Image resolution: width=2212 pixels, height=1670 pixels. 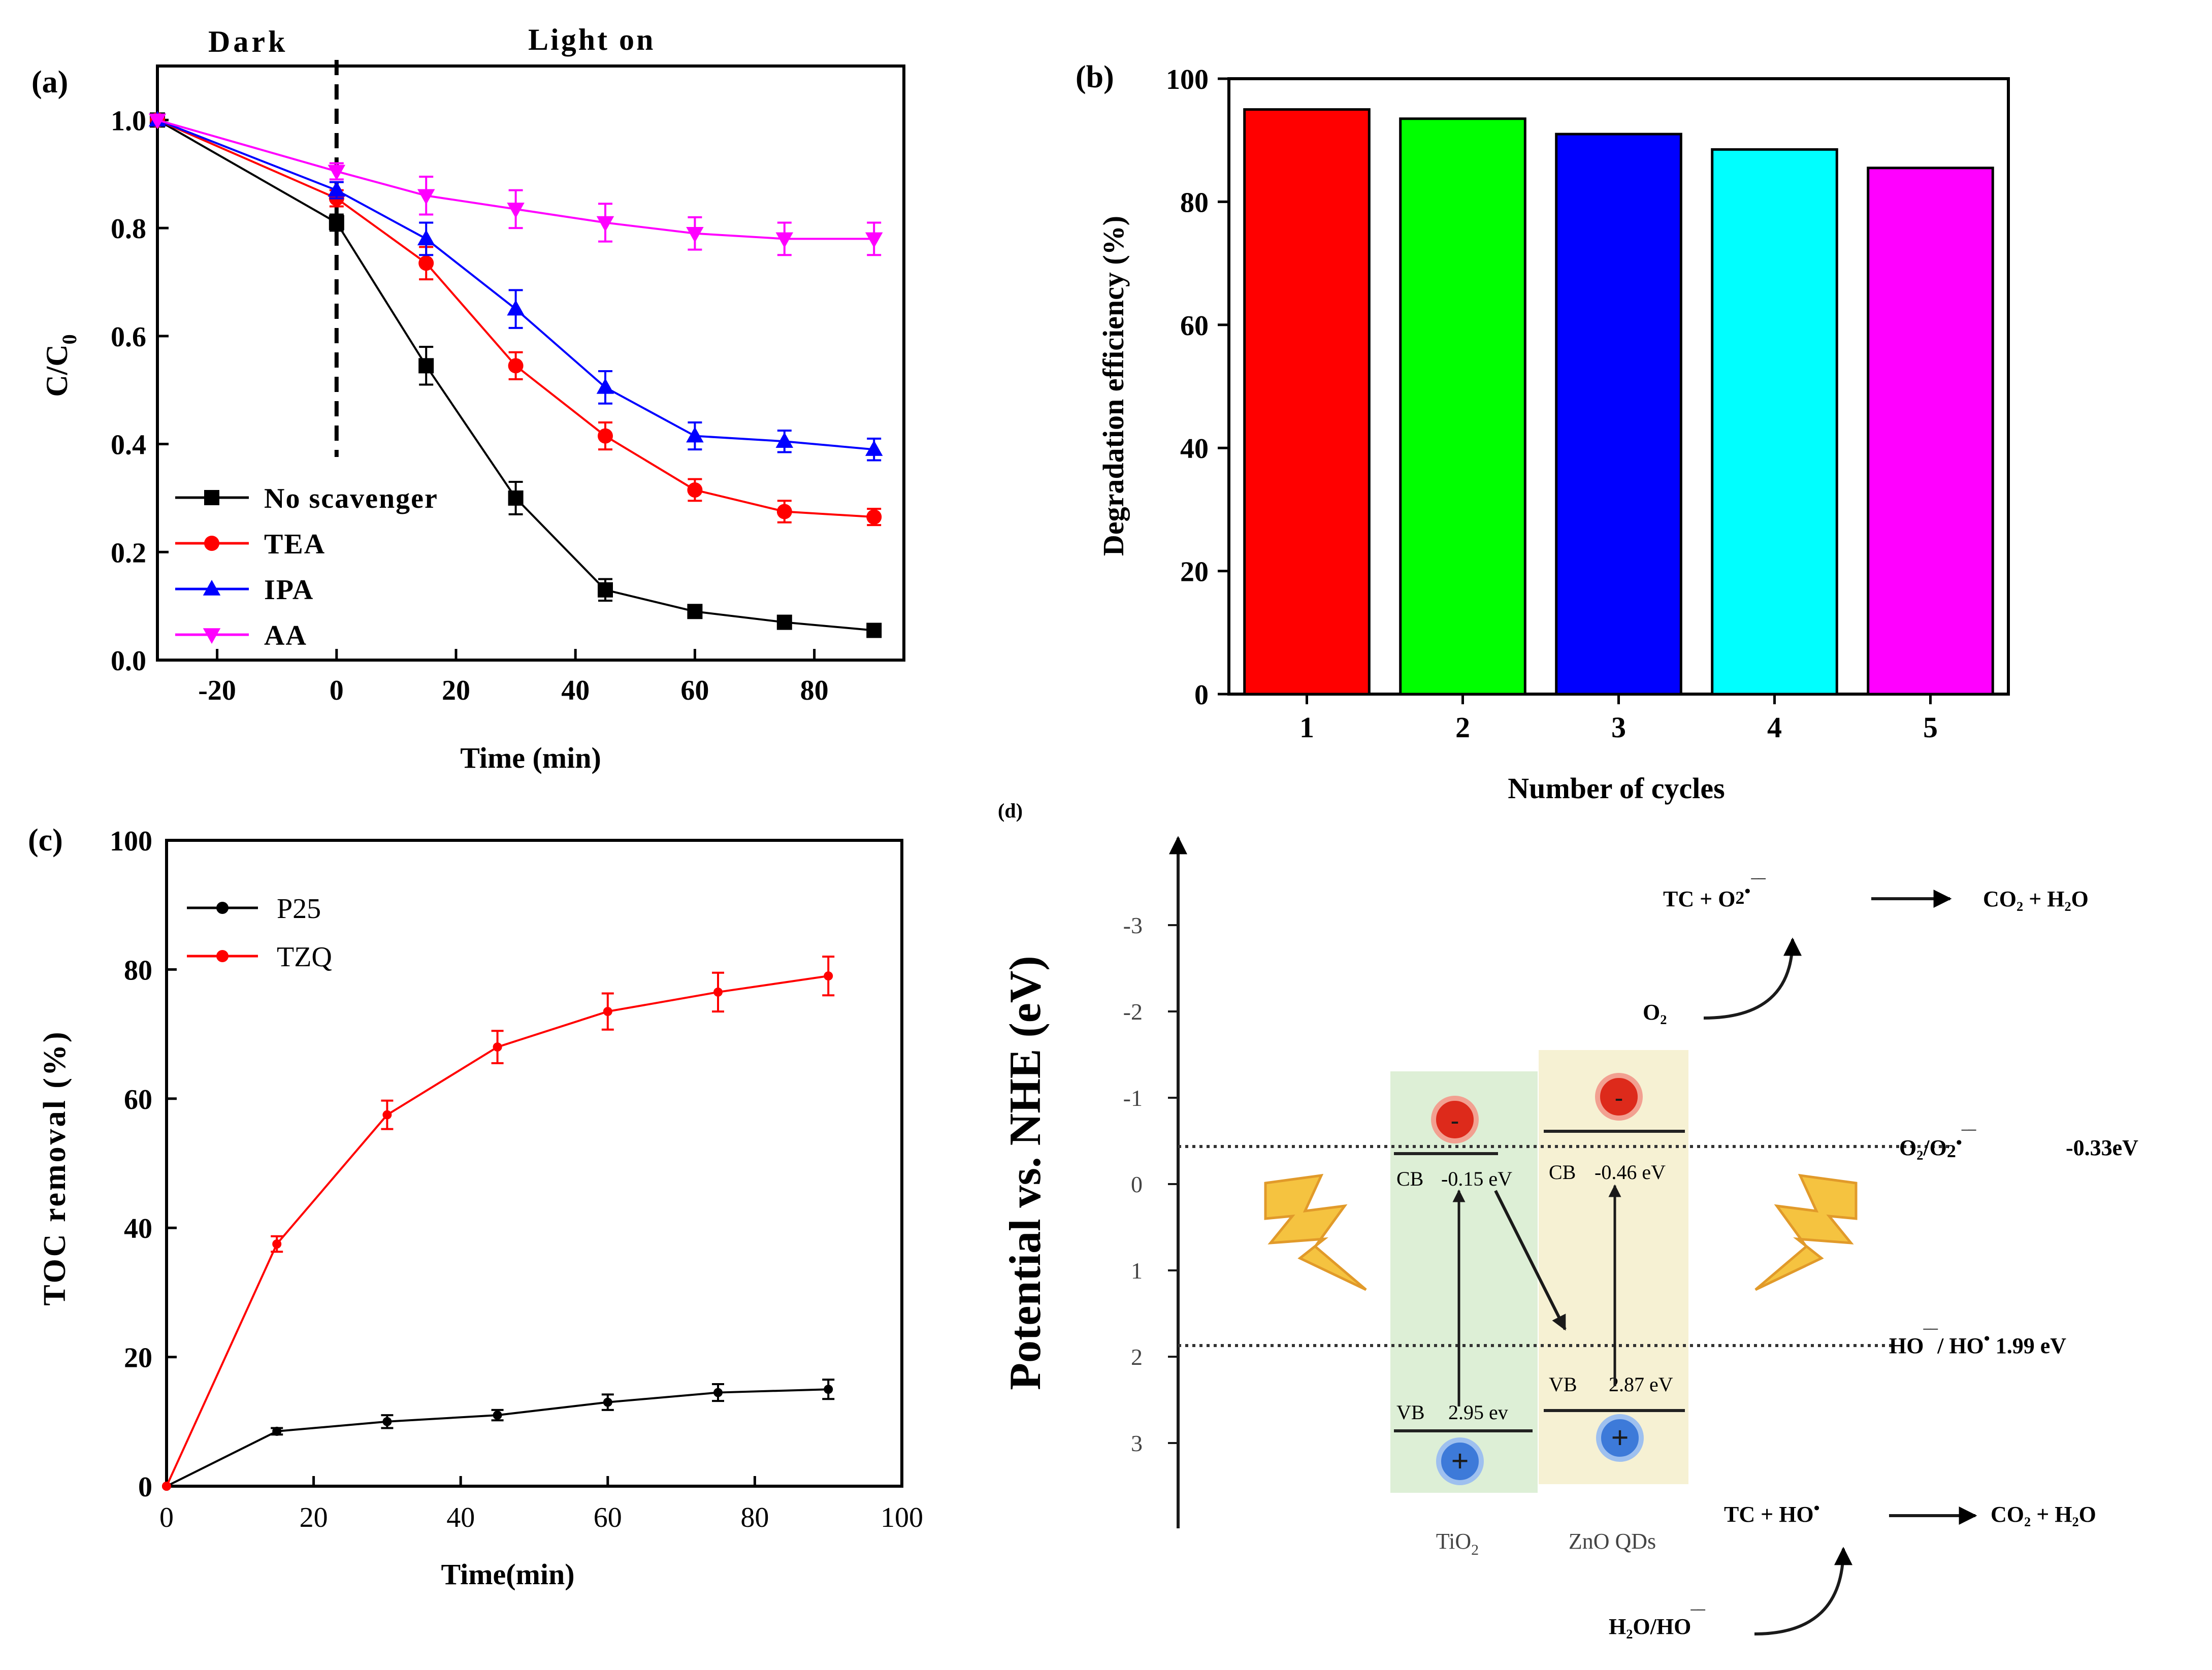 What do you see at coordinates (49, 82) in the screenshot?
I see `panel-a-label: (a)` at bounding box center [49, 82].